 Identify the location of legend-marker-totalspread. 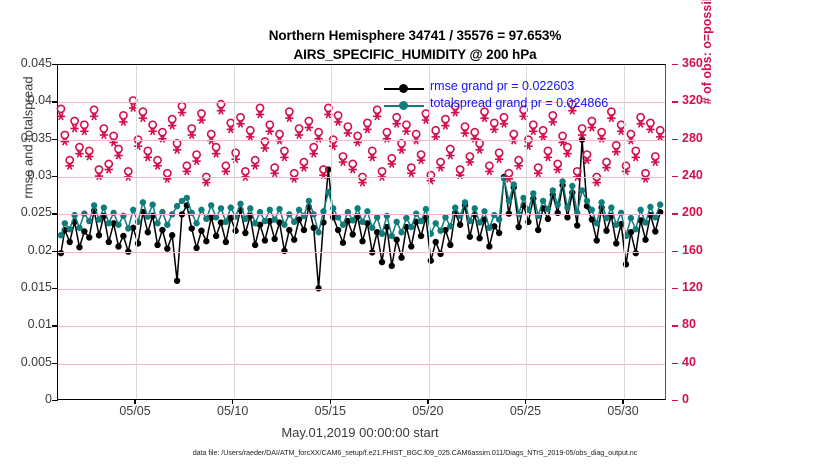
(403, 105).